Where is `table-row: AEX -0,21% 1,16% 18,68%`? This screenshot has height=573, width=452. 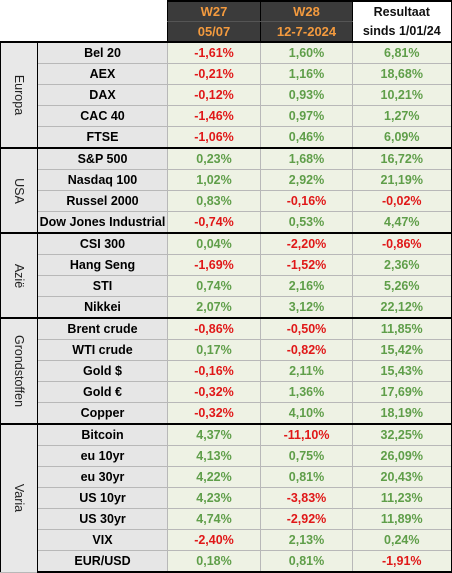
table-row: AEX -0,21% 1,16% 18,68% is located at coordinates (226, 74).